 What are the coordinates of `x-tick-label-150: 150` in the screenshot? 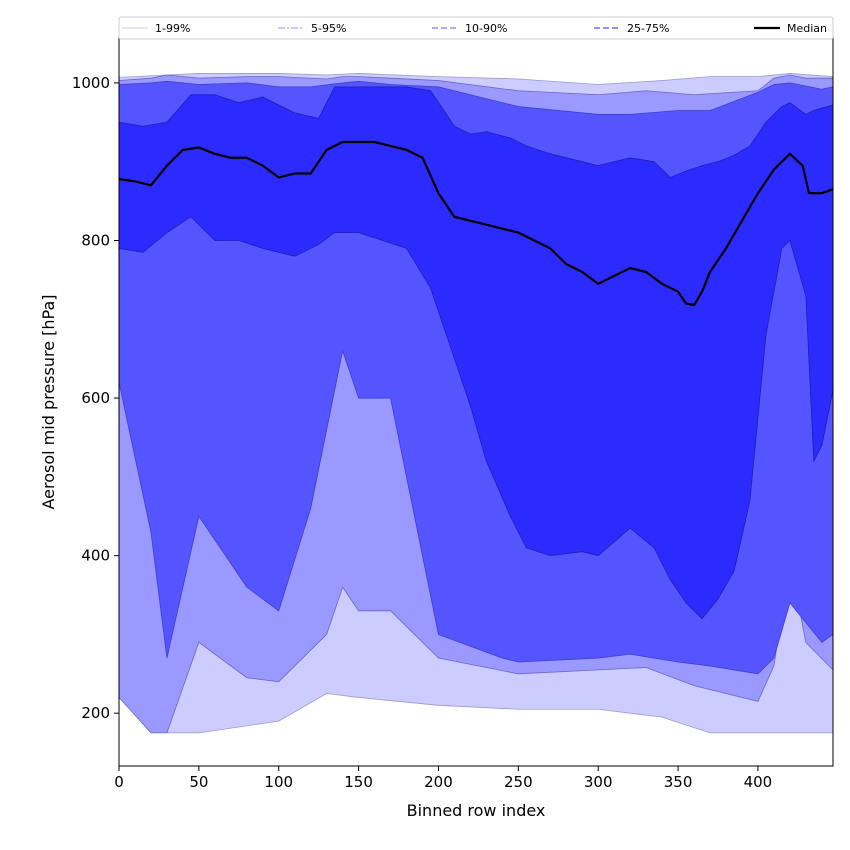 It's located at (358, 782).